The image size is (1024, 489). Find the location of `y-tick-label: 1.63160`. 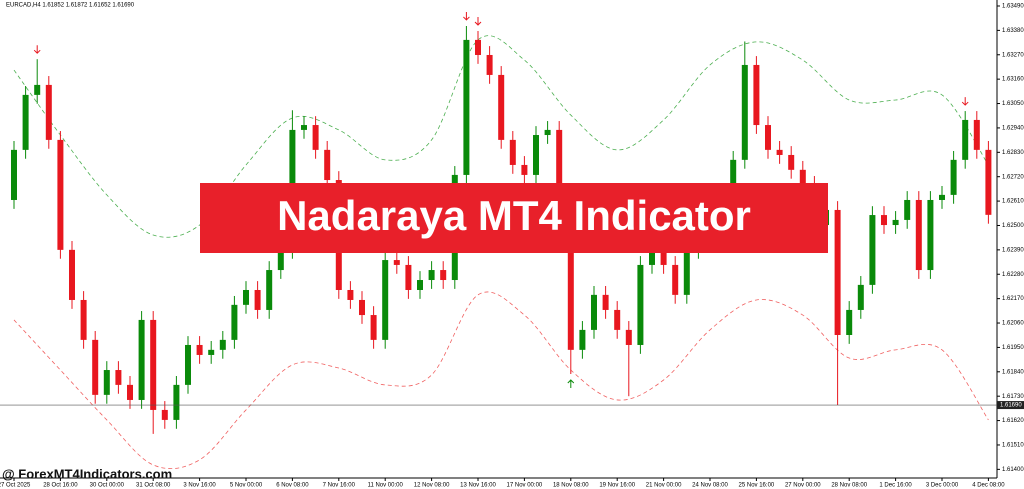

y-tick-label: 1.63160 is located at coordinates (1013, 80).